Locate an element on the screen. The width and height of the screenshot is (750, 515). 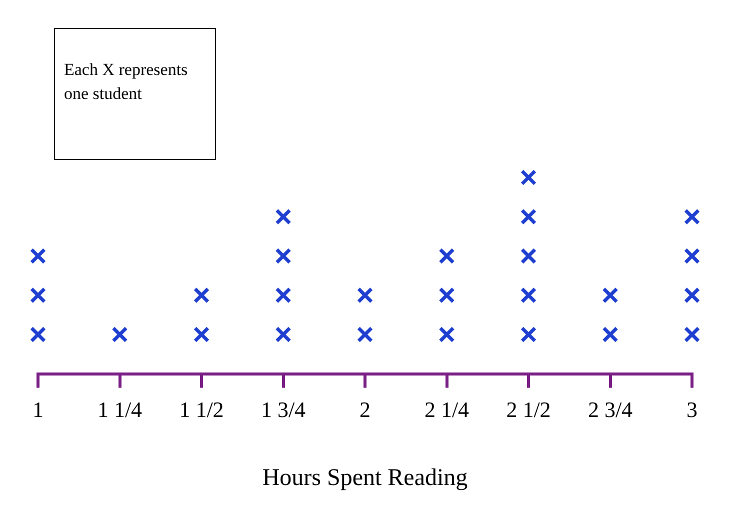
x-tick-label: 2 1/2 is located at coordinates (528, 409).